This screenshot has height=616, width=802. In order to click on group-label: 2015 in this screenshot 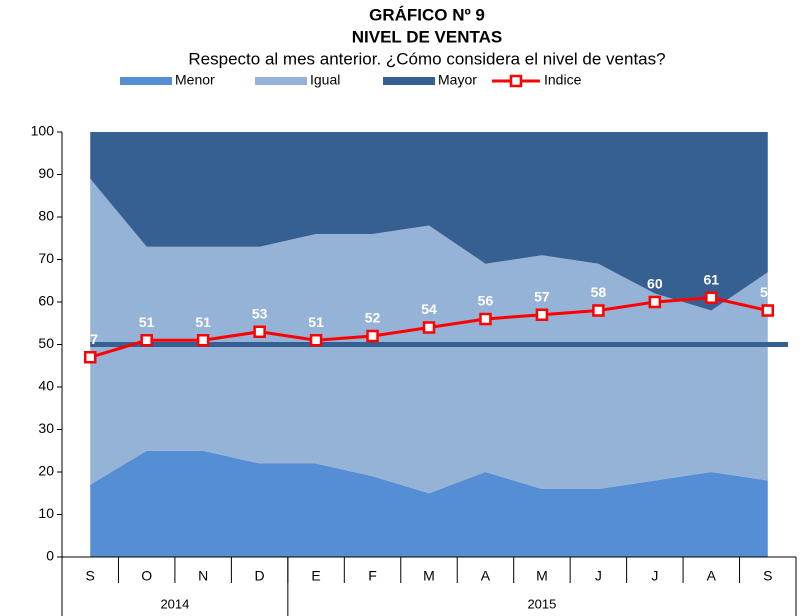, I will do `click(541, 603)`.